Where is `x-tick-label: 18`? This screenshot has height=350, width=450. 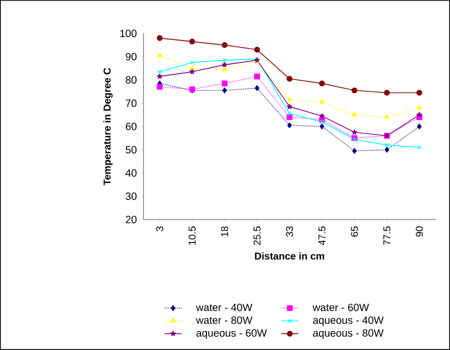 x-tick-label: 18 is located at coordinates (224, 231).